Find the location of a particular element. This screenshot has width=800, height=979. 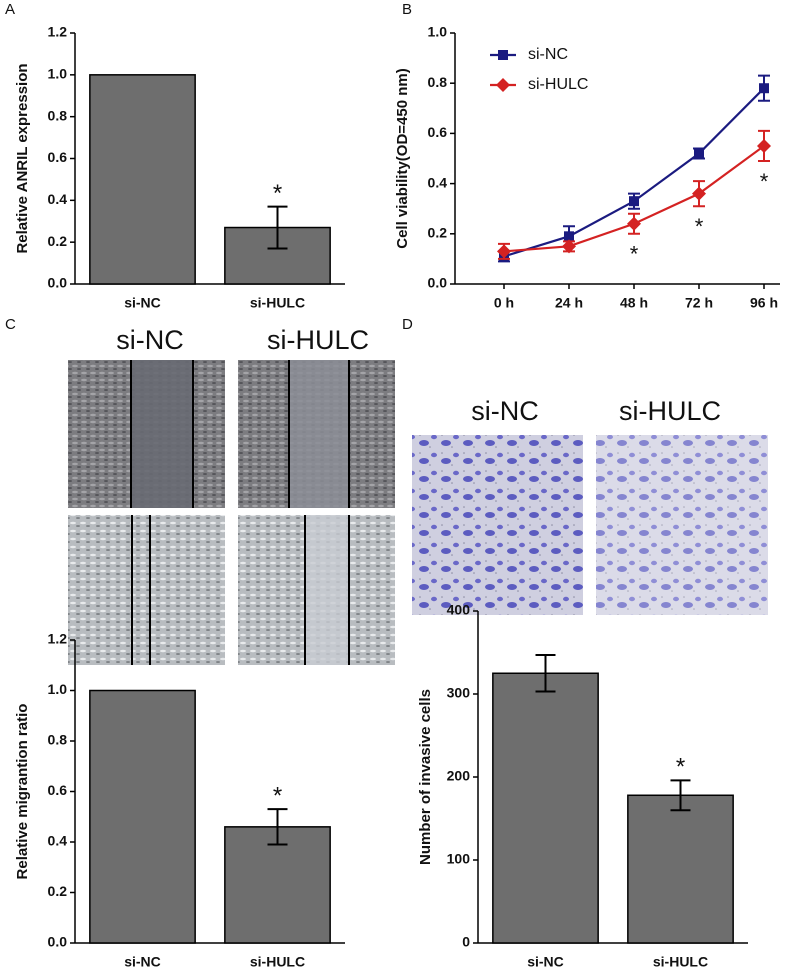

y-axis-title: Relative ANRIL expression is located at coordinates (22, 158).